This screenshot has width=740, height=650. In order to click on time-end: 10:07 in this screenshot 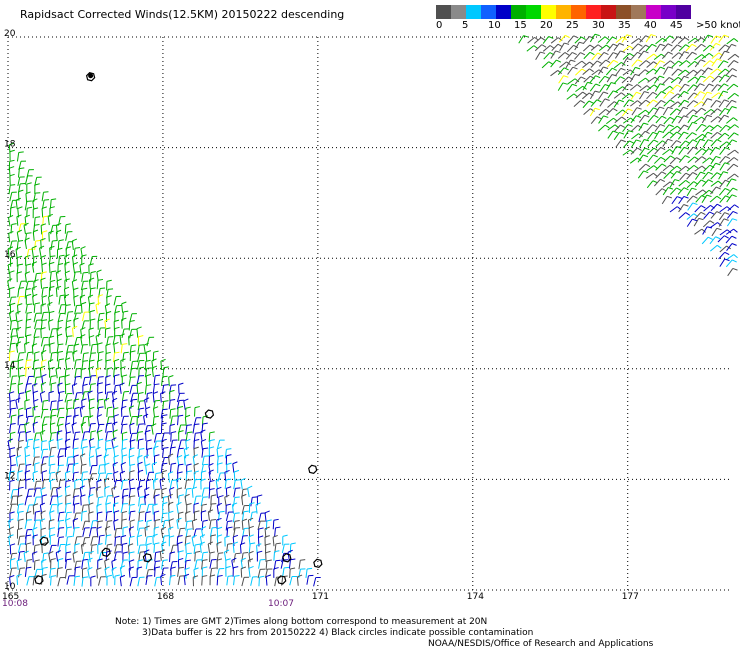, I will do `click(281, 604)`.